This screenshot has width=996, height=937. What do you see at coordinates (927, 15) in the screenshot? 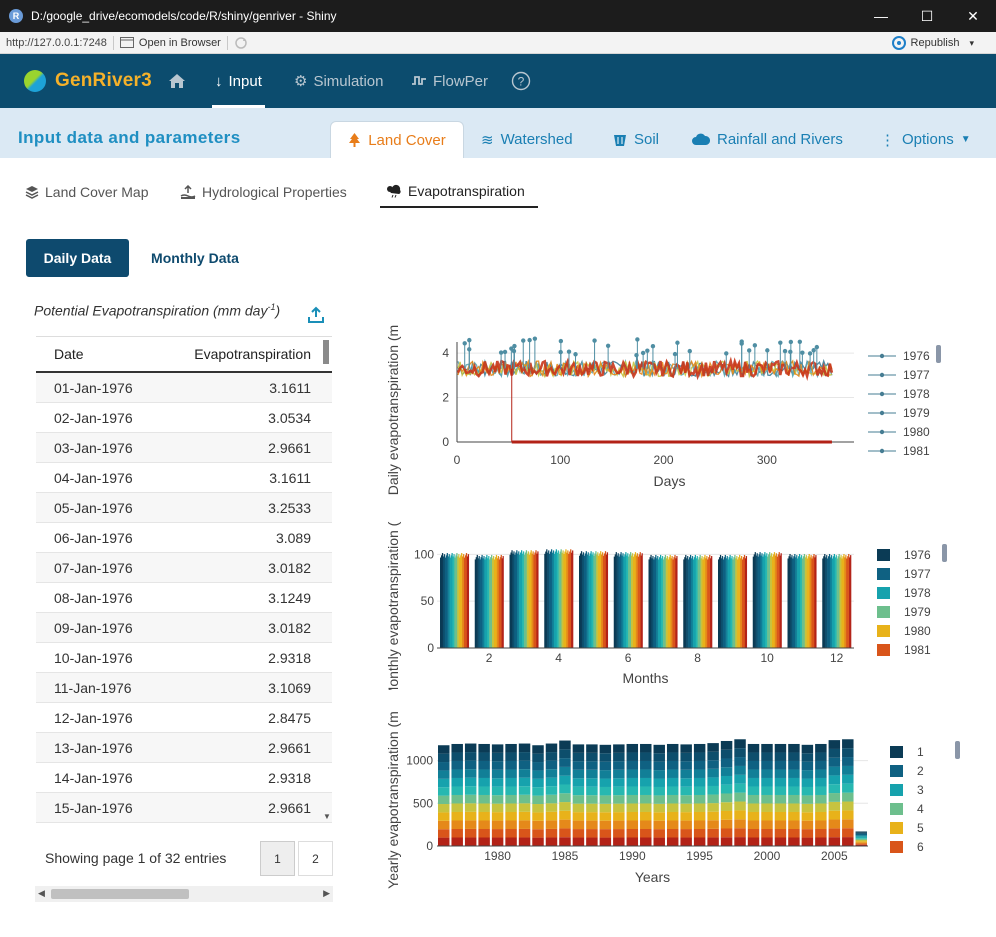
I see `maximize-button: ☐` at bounding box center [927, 15].